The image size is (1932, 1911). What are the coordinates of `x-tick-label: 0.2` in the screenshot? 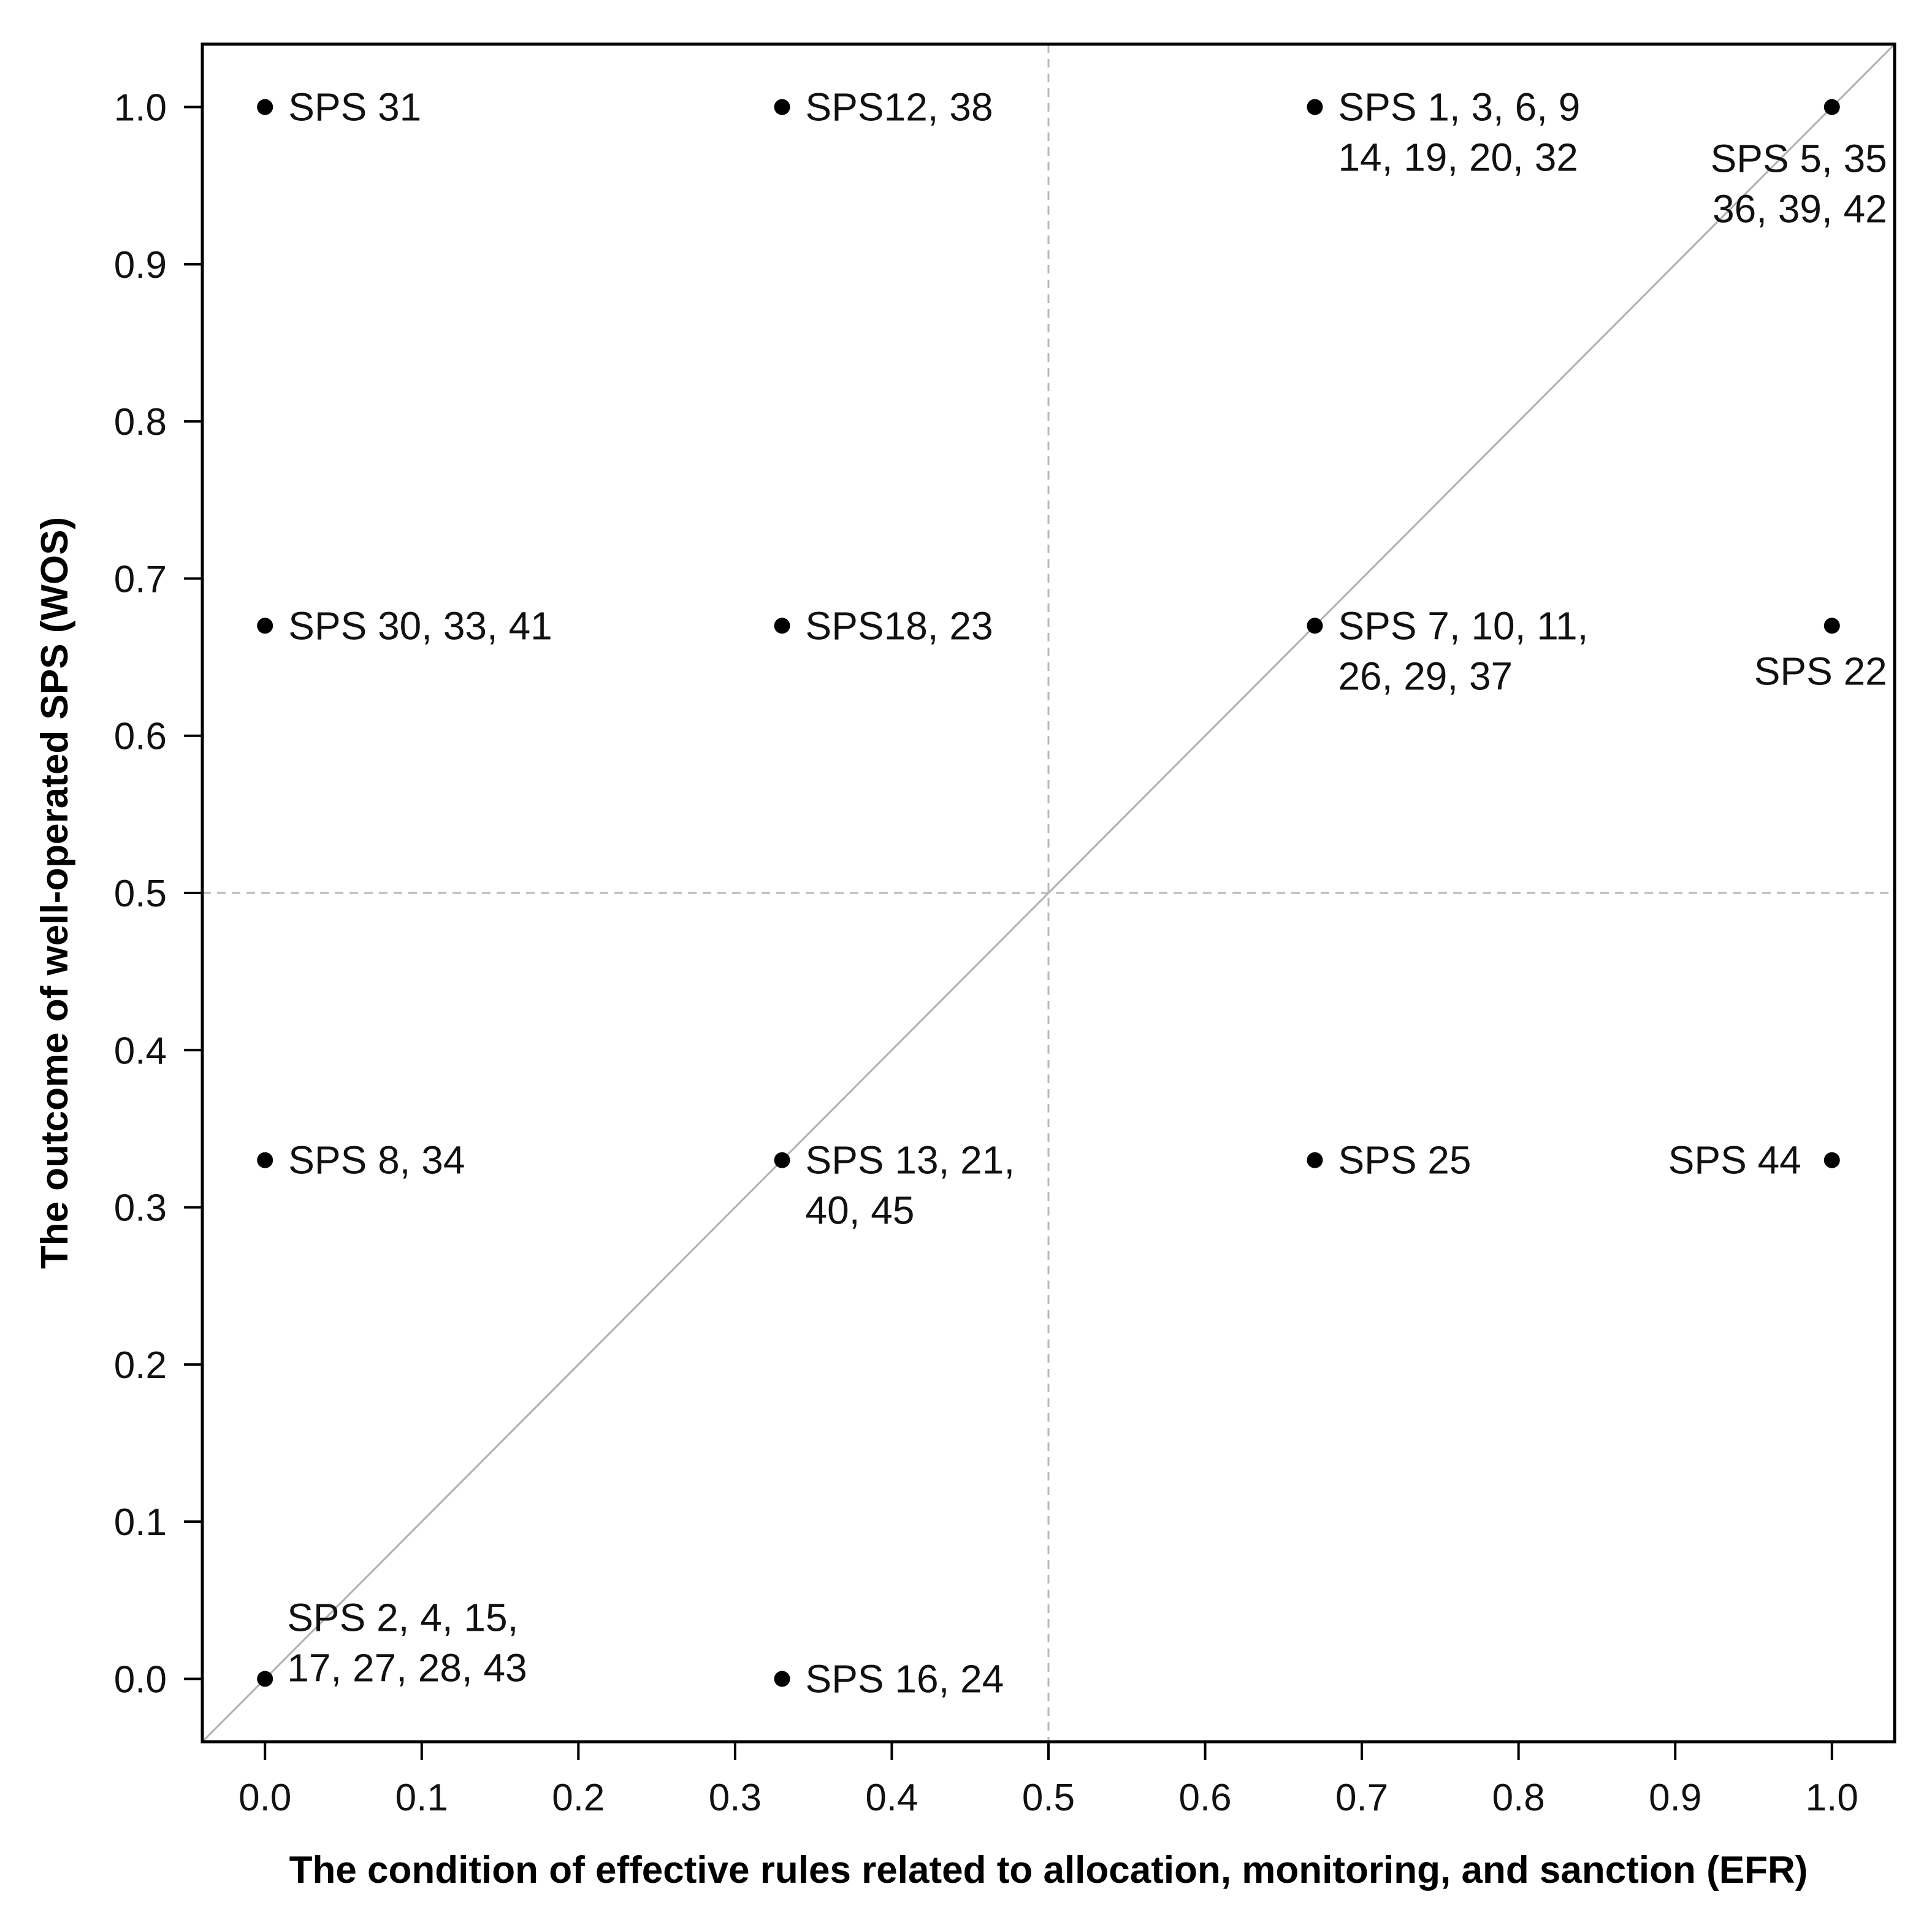 It's located at (578, 1798).